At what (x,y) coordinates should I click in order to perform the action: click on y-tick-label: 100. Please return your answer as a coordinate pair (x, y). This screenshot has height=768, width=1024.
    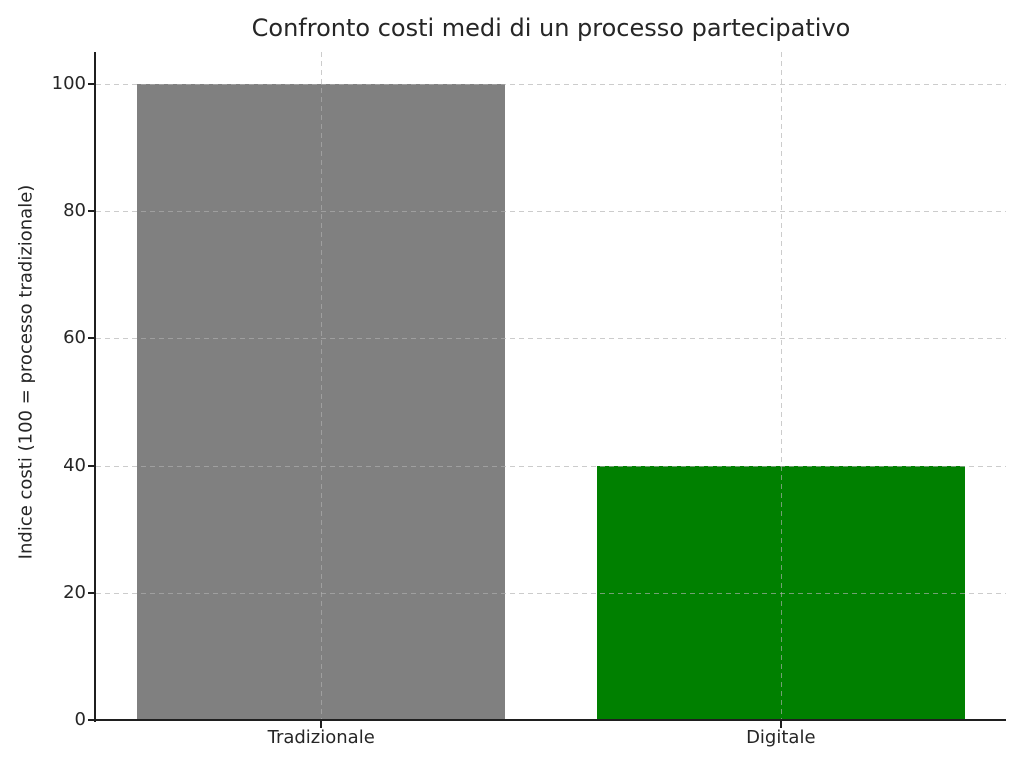
    Looking at the image, I should click on (68, 83).